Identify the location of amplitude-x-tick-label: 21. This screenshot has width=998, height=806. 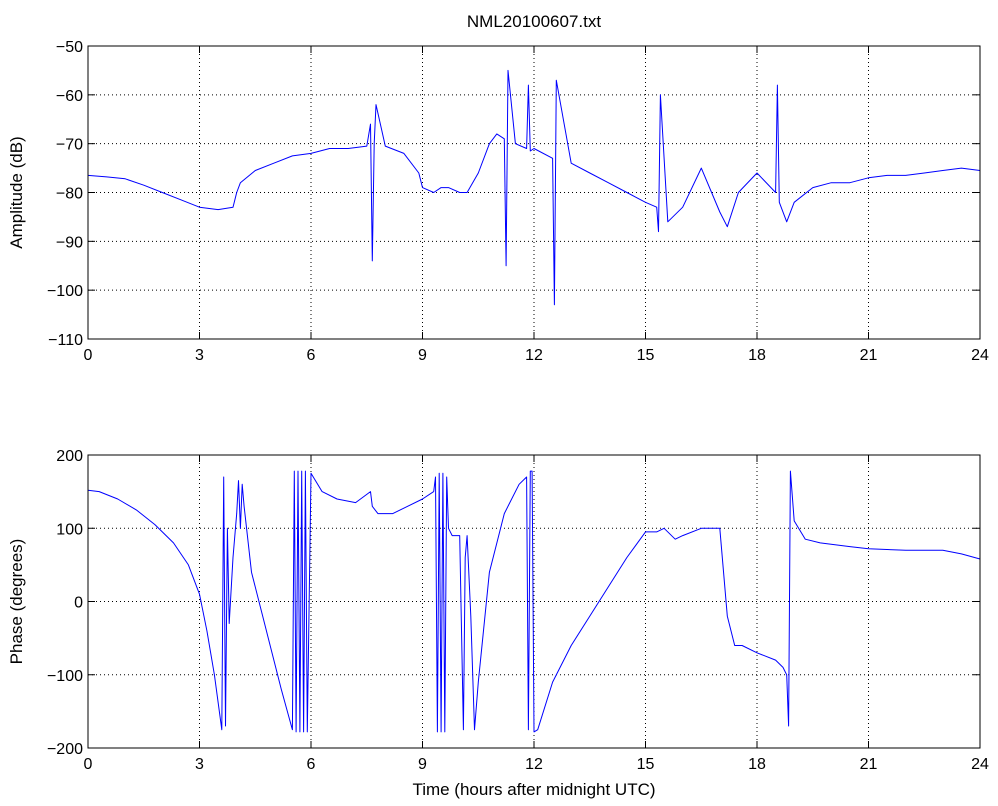
(869, 355).